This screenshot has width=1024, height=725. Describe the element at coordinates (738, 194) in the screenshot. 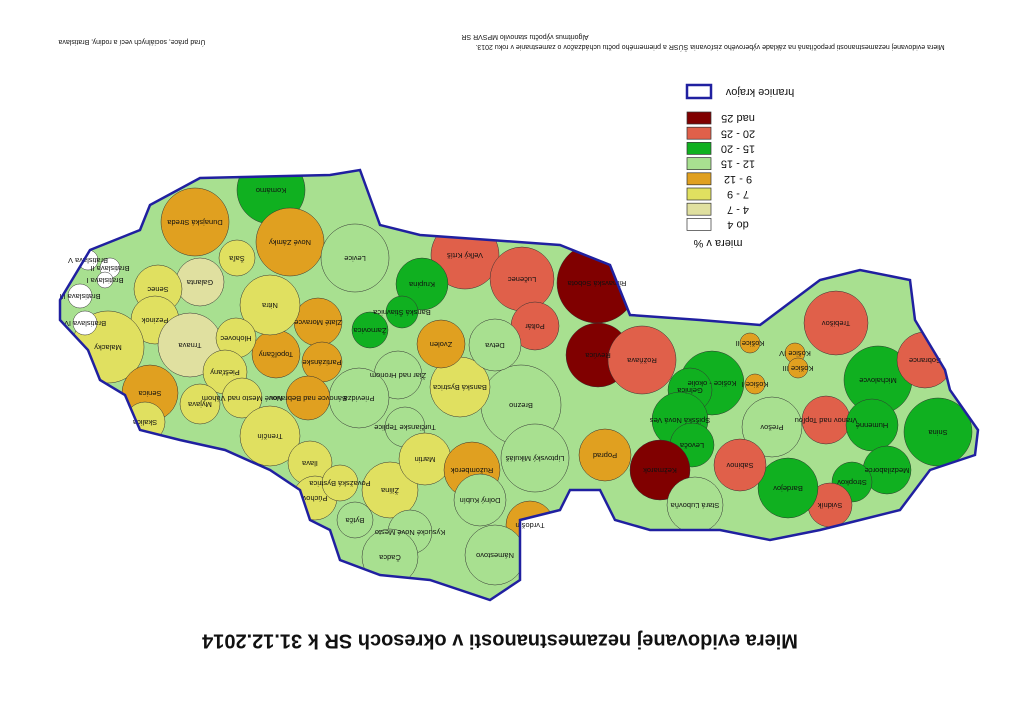

I see `legend-label: 7 - 9` at that location.